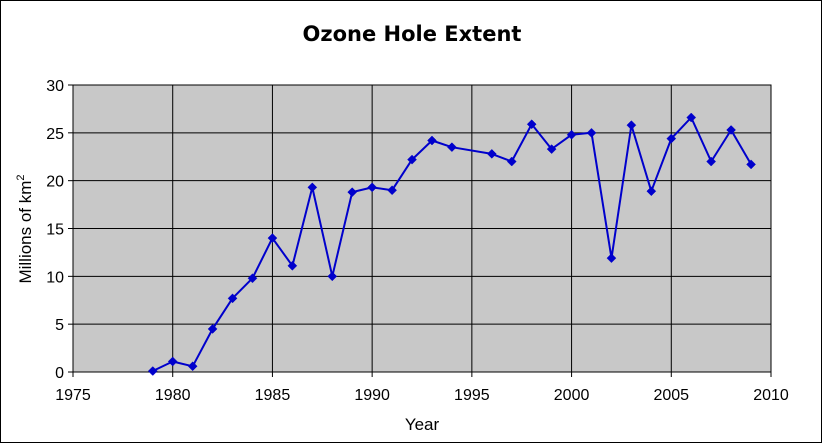 This screenshot has height=444, width=822. What do you see at coordinates (372, 395) in the screenshot?
I see `x-tick-label: 1990` at bounding box center [372, 395].